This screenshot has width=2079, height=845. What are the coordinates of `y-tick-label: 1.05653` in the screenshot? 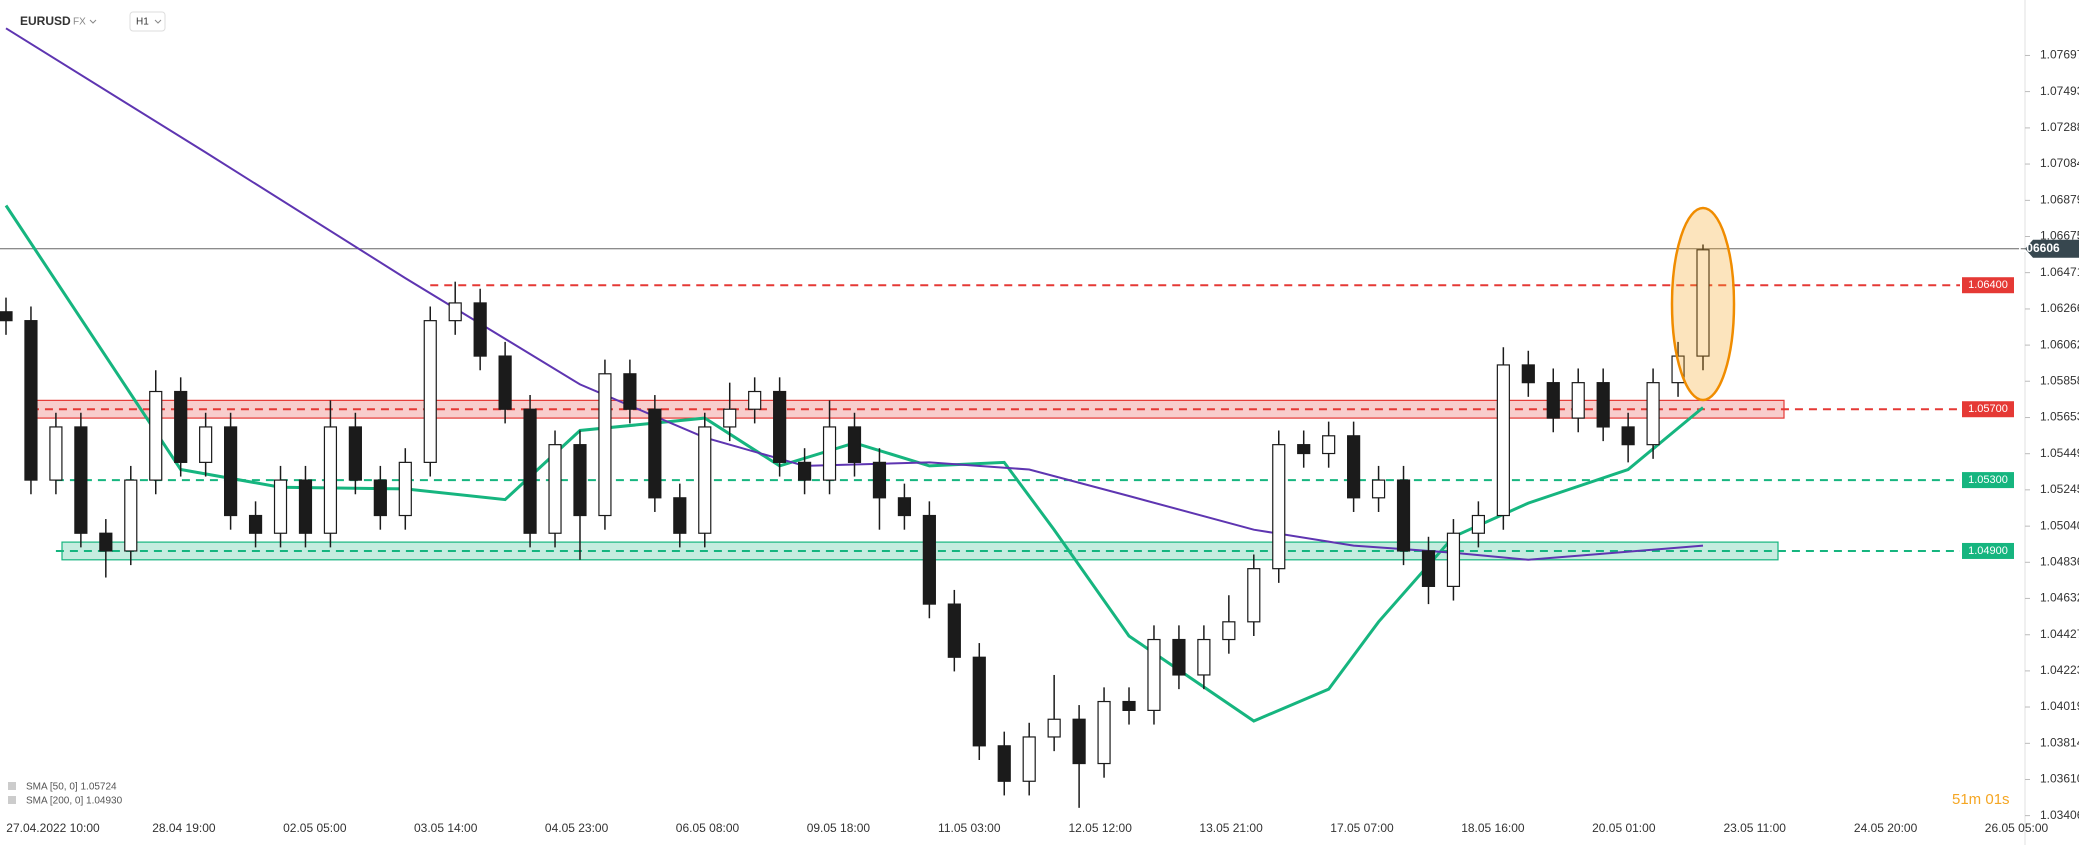 It's located at (2059, 417).